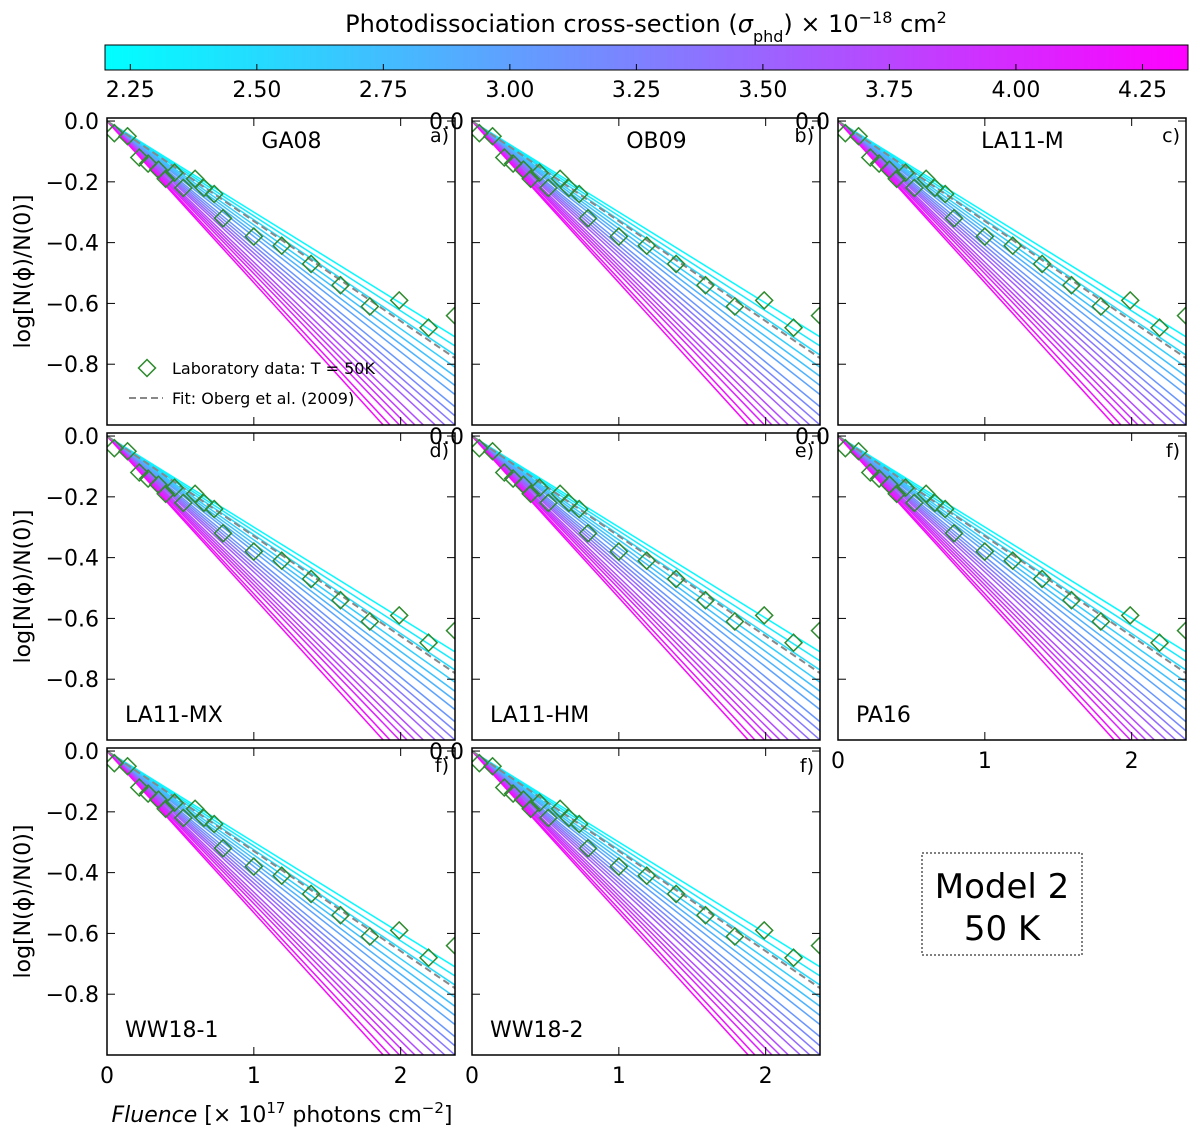  I want to click on x-tick-label: 0, so click(107, 1076).